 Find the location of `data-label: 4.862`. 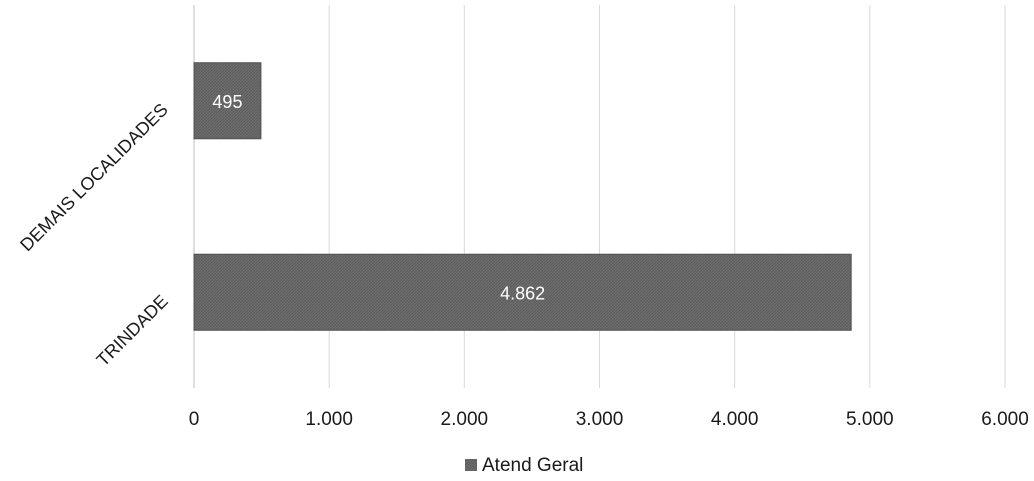

data-label: 4.862 is located at coordinates (522, 293).